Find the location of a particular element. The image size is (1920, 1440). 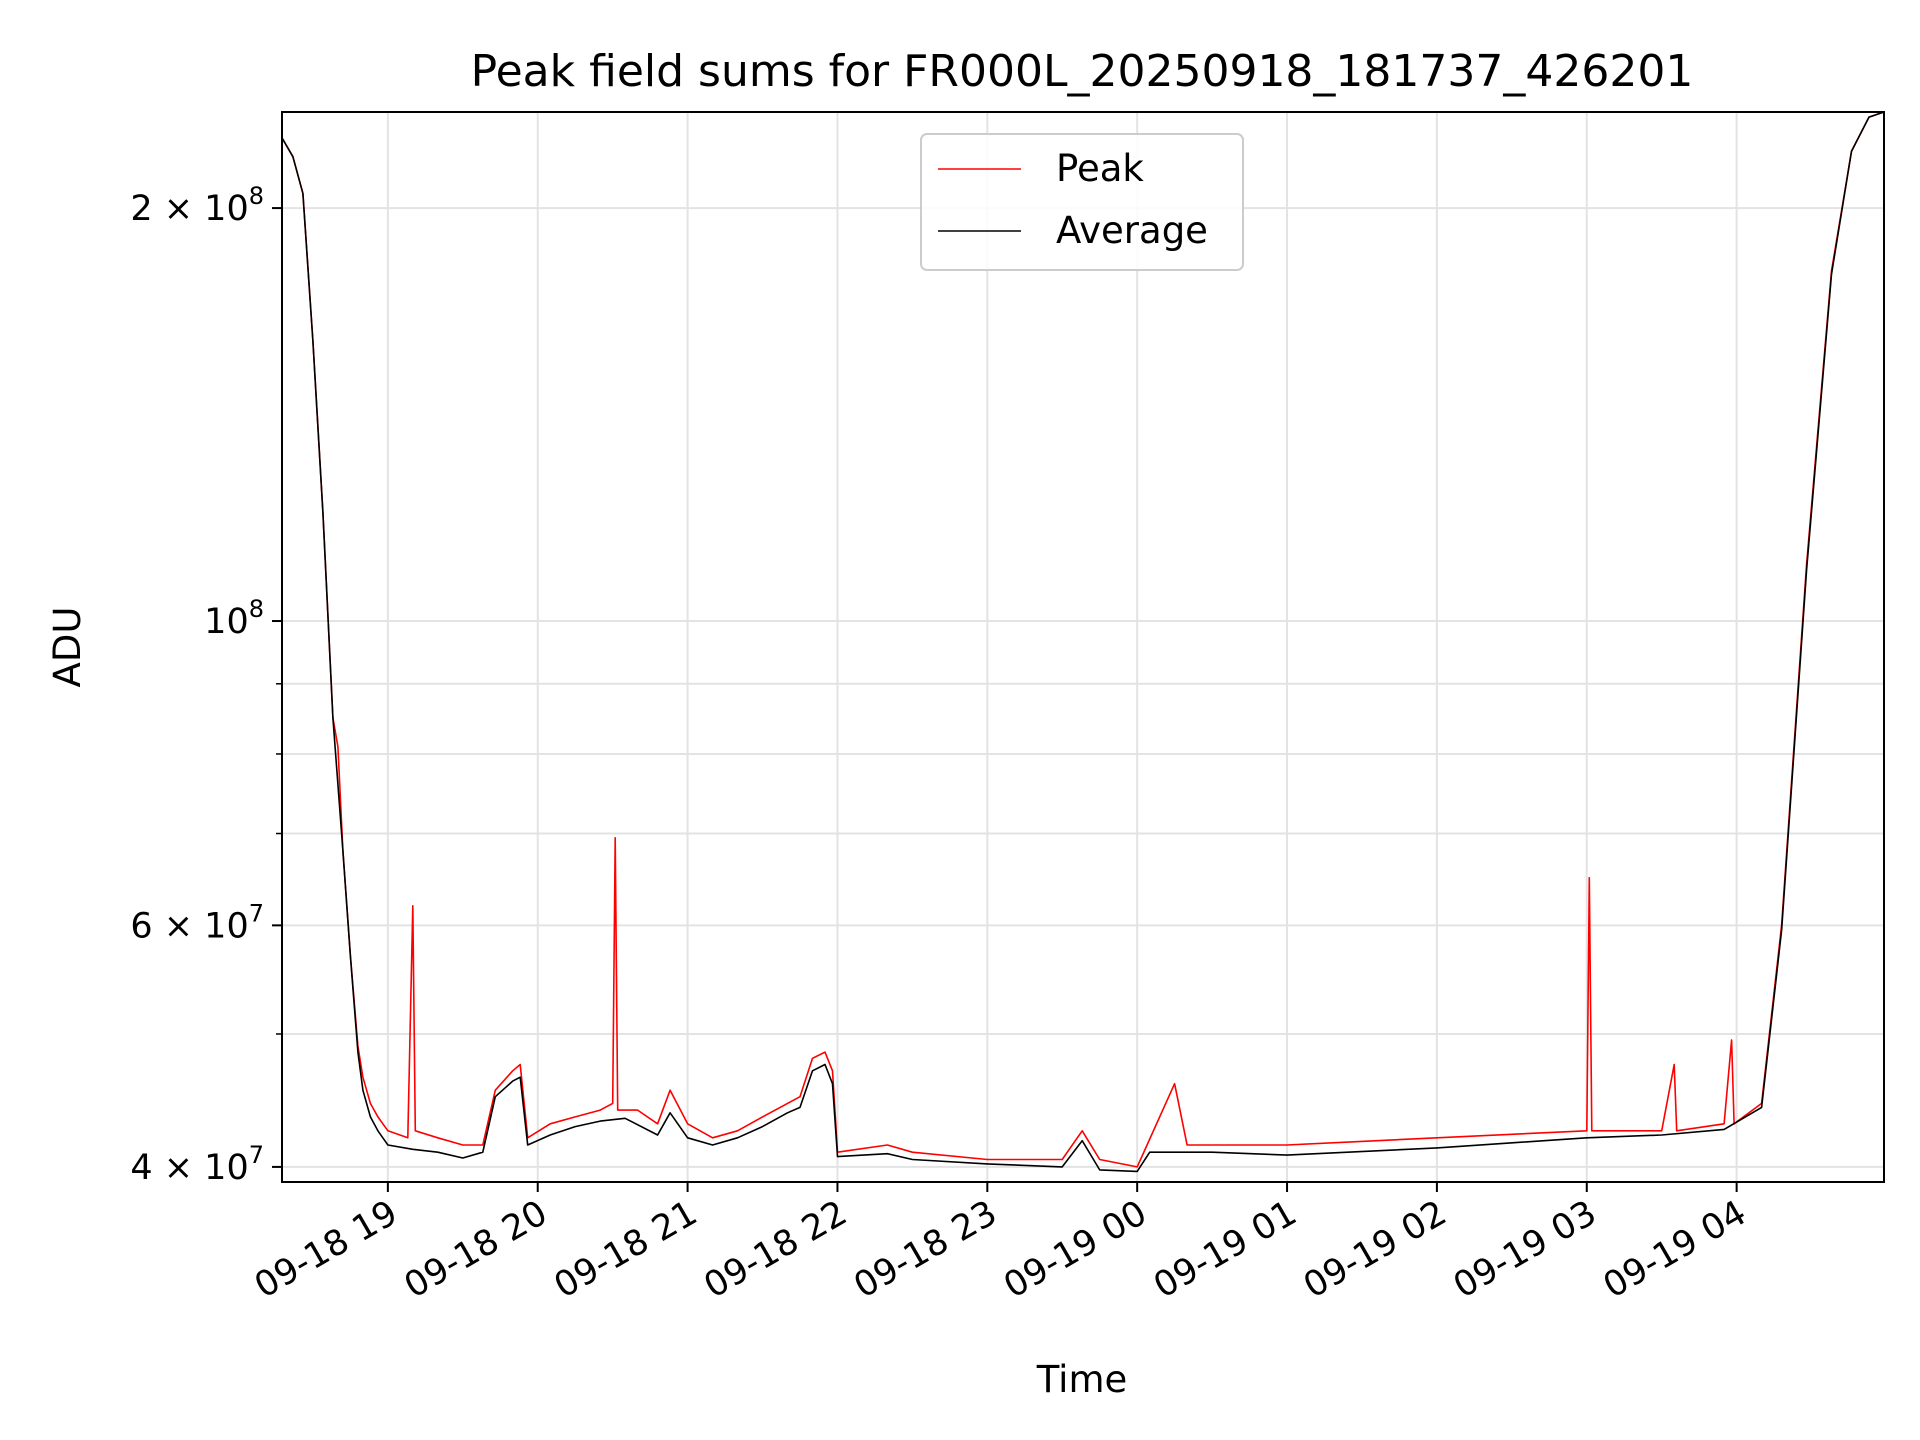

y-tick-label: 4 × 107 is located at coordinates (197, 1164).